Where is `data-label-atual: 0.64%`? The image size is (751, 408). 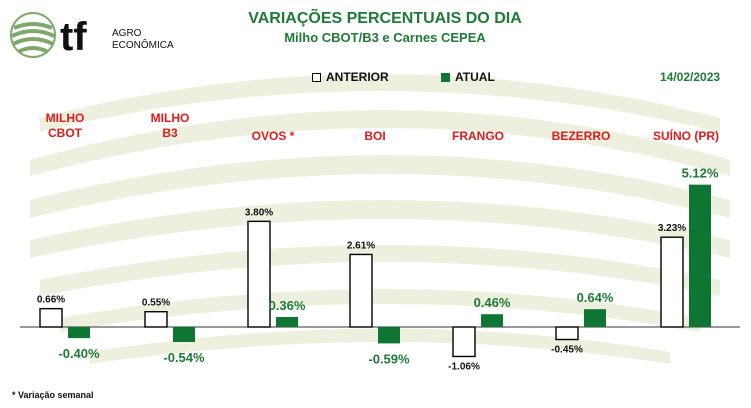
data-label-atual: 0.64% is located at coordinates (595, 297).